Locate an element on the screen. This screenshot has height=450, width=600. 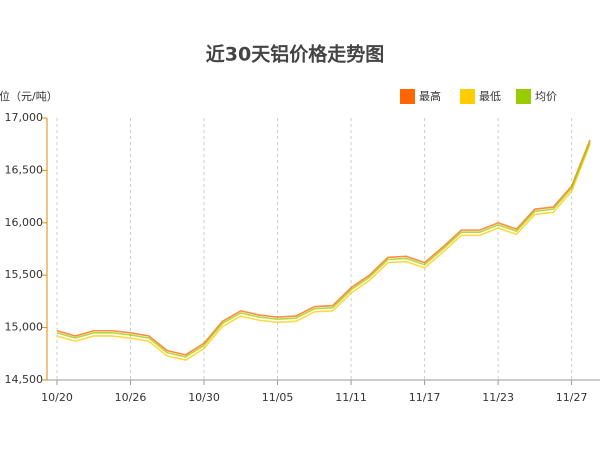
legend-label: 最低 is located at coordinates (490, 96).